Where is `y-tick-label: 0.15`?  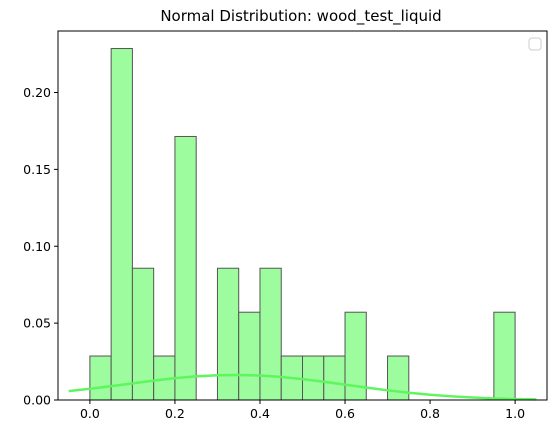 y-tick-label: 0.15 is located at coordinates (37, 169).